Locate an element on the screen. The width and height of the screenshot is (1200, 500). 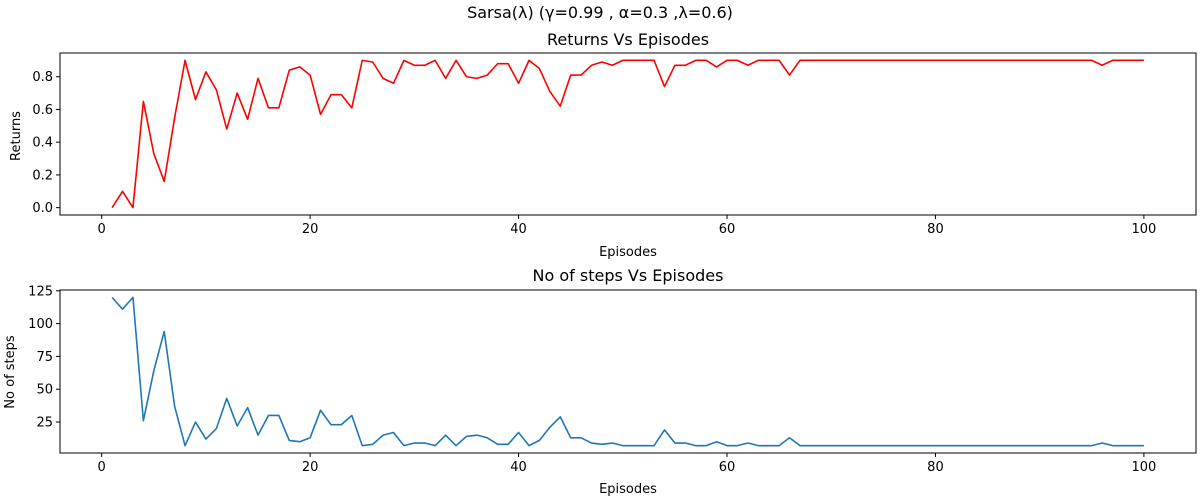
returns-y-tick-label: 0.4 is located at coordinates (42, 143).